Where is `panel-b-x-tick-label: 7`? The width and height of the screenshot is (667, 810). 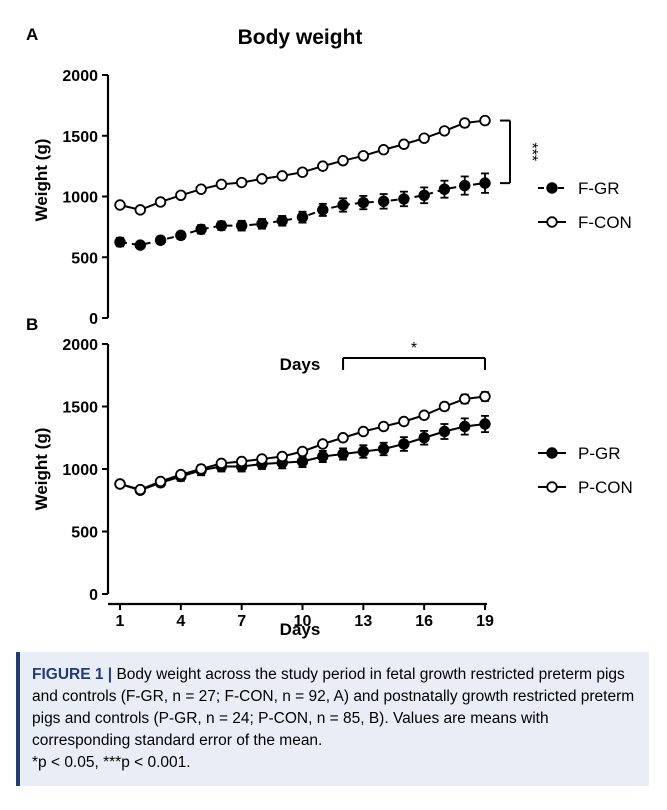
panel-b-x-tick-label: 7 is located at coordinates (241, 621).